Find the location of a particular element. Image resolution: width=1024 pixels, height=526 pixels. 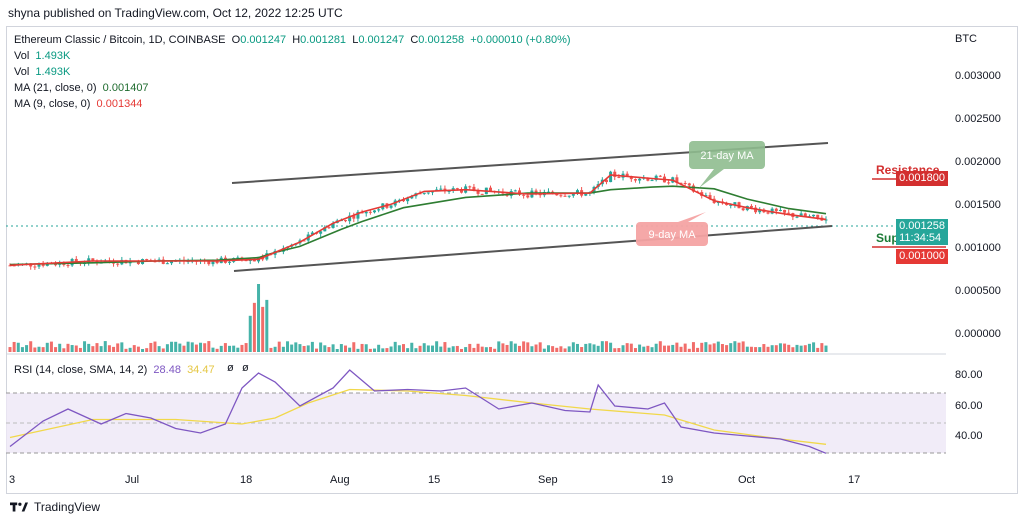

low-value: 0.001247 is located at coordinates (381, 40).